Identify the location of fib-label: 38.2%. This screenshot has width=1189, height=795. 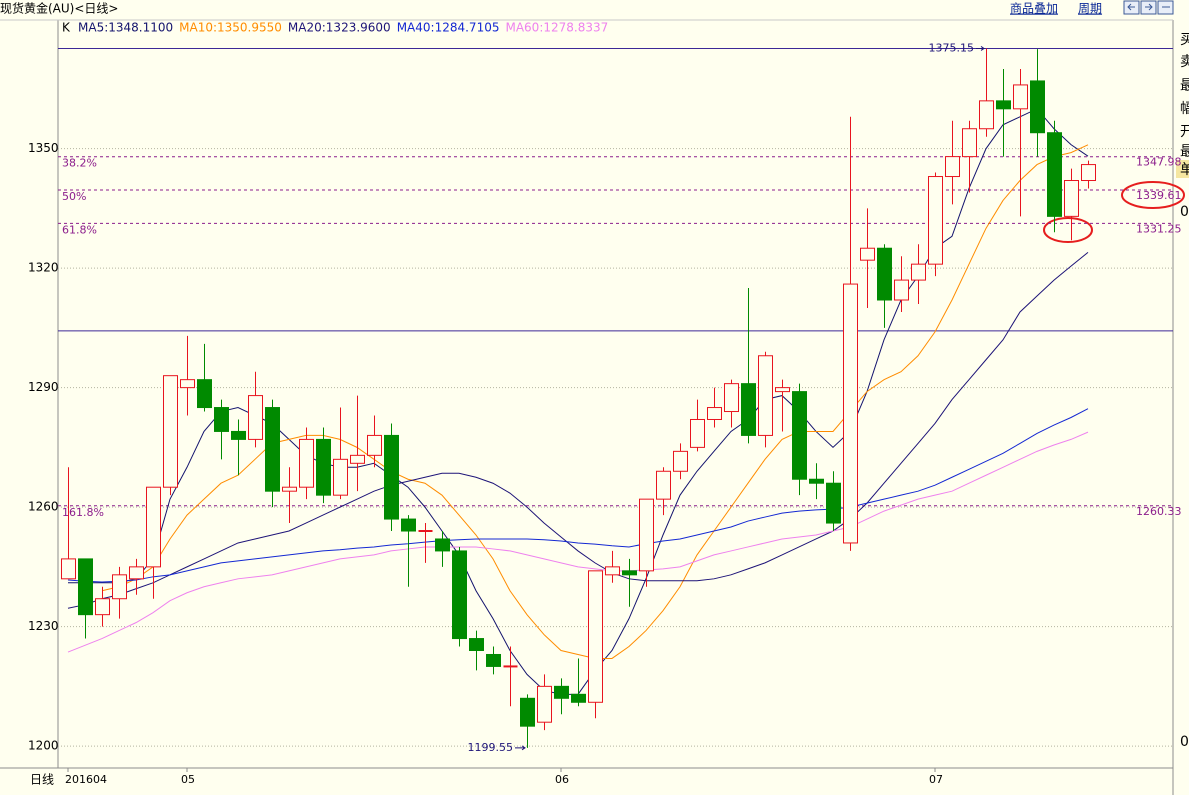
(79, 163).